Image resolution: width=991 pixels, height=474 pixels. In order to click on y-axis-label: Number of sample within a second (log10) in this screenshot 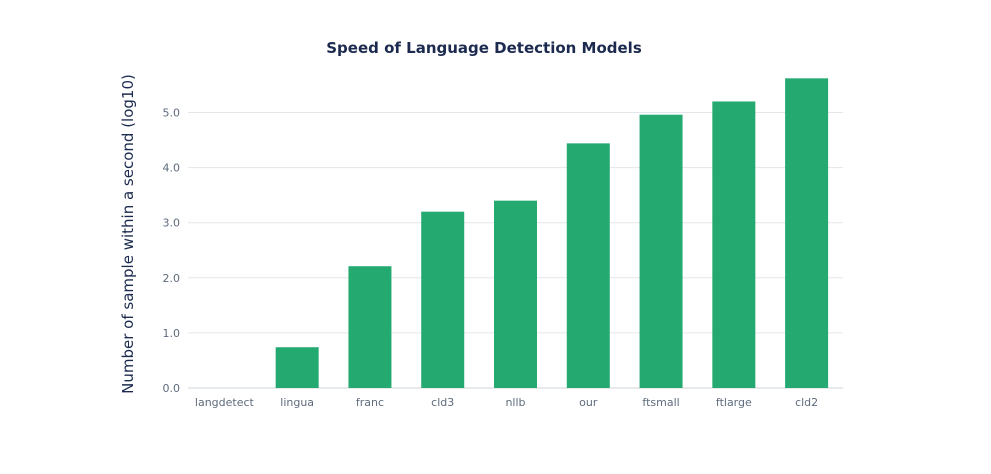, I will do `click(128, 234)`.